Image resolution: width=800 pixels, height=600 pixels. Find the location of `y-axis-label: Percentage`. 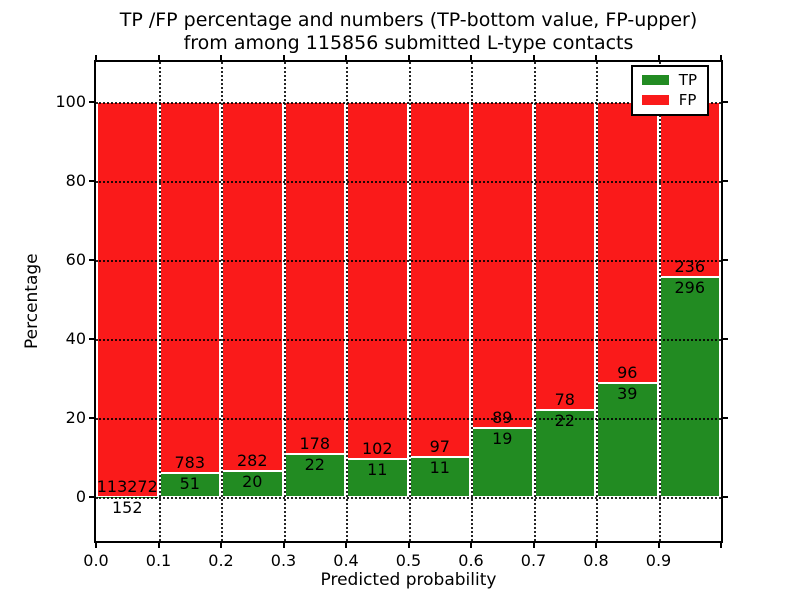

y-axis-label: Percentage is located at coordinates (32, 301).